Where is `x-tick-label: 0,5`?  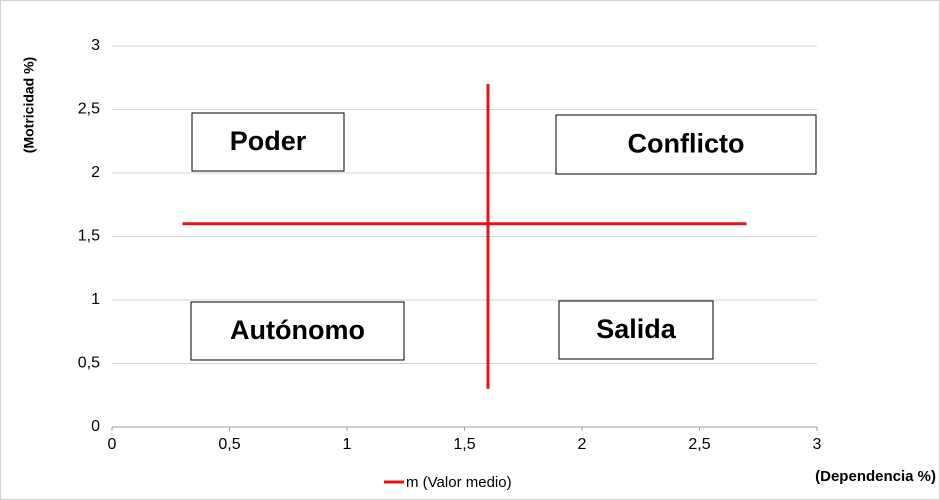
x-tick-label: 0,5 is located at coordinates (229, 444).